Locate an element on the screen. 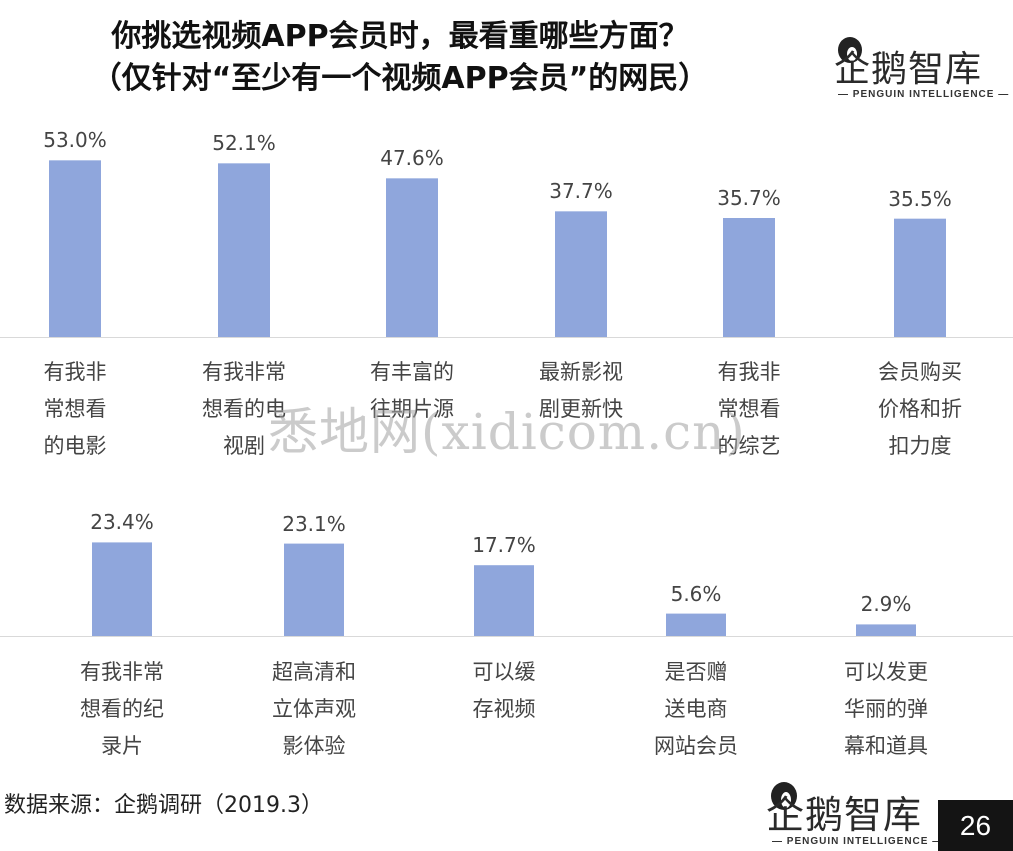 This screenshot has width=1013, height=851. category-label: 有我非 常想看 的综艺 is located at coordinates (749, 409).